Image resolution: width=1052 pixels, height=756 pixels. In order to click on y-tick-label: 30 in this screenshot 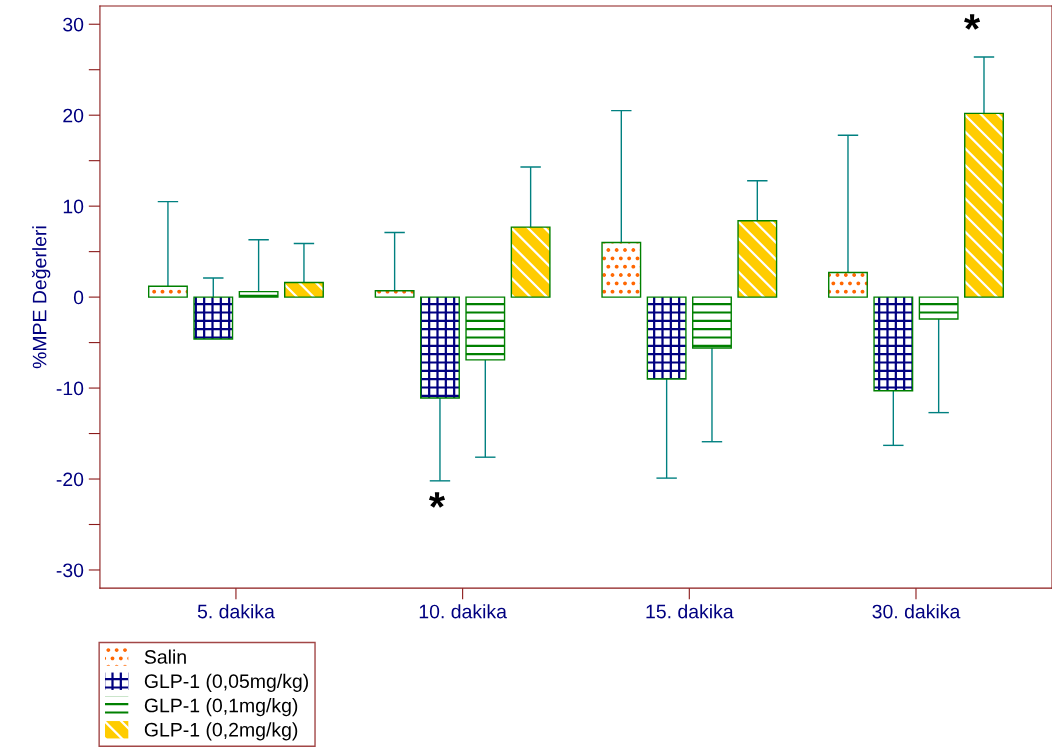, I will do `click(73, 24)`.